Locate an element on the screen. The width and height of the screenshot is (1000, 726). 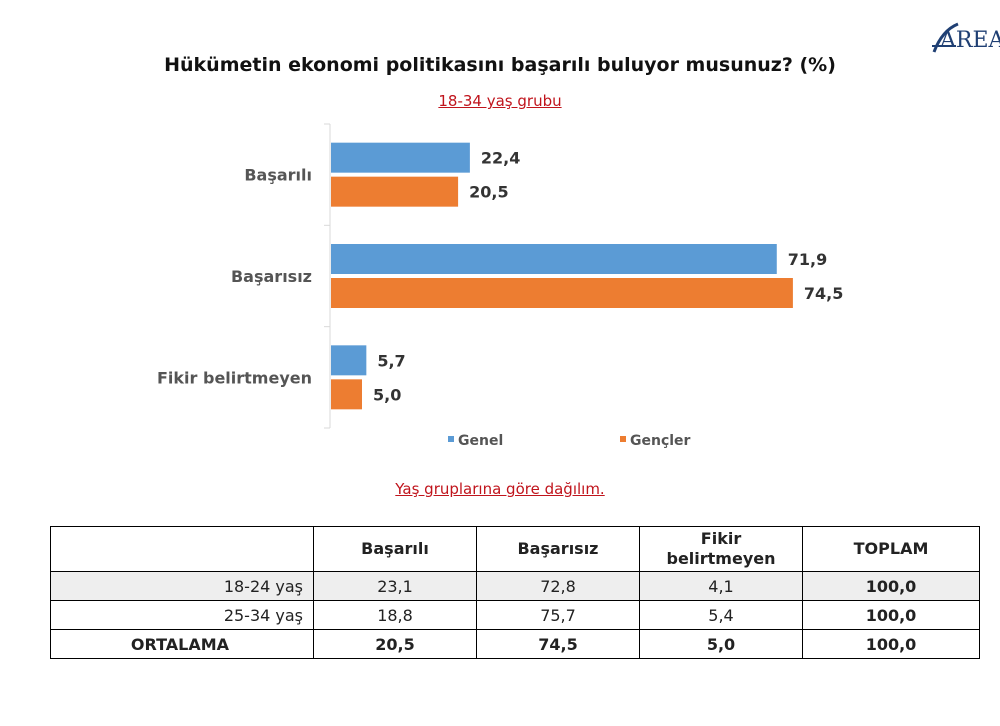
chart-subtitle: 18-34 yaş grubu is located at coordinates (500, 101).